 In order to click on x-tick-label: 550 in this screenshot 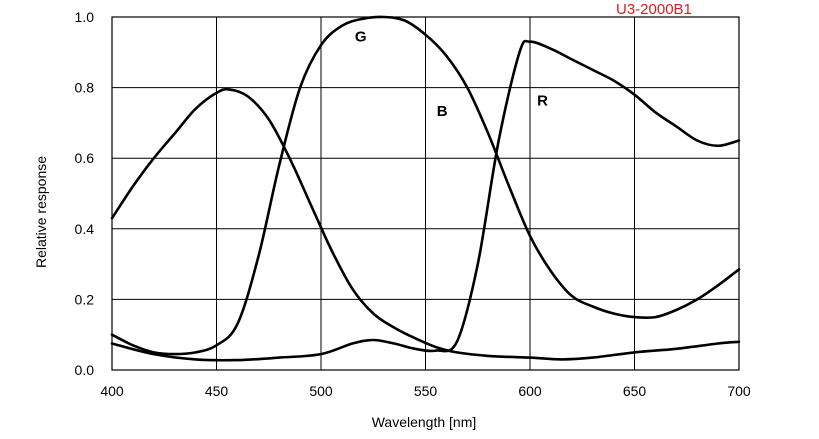, I will do `click(426, 391)`.